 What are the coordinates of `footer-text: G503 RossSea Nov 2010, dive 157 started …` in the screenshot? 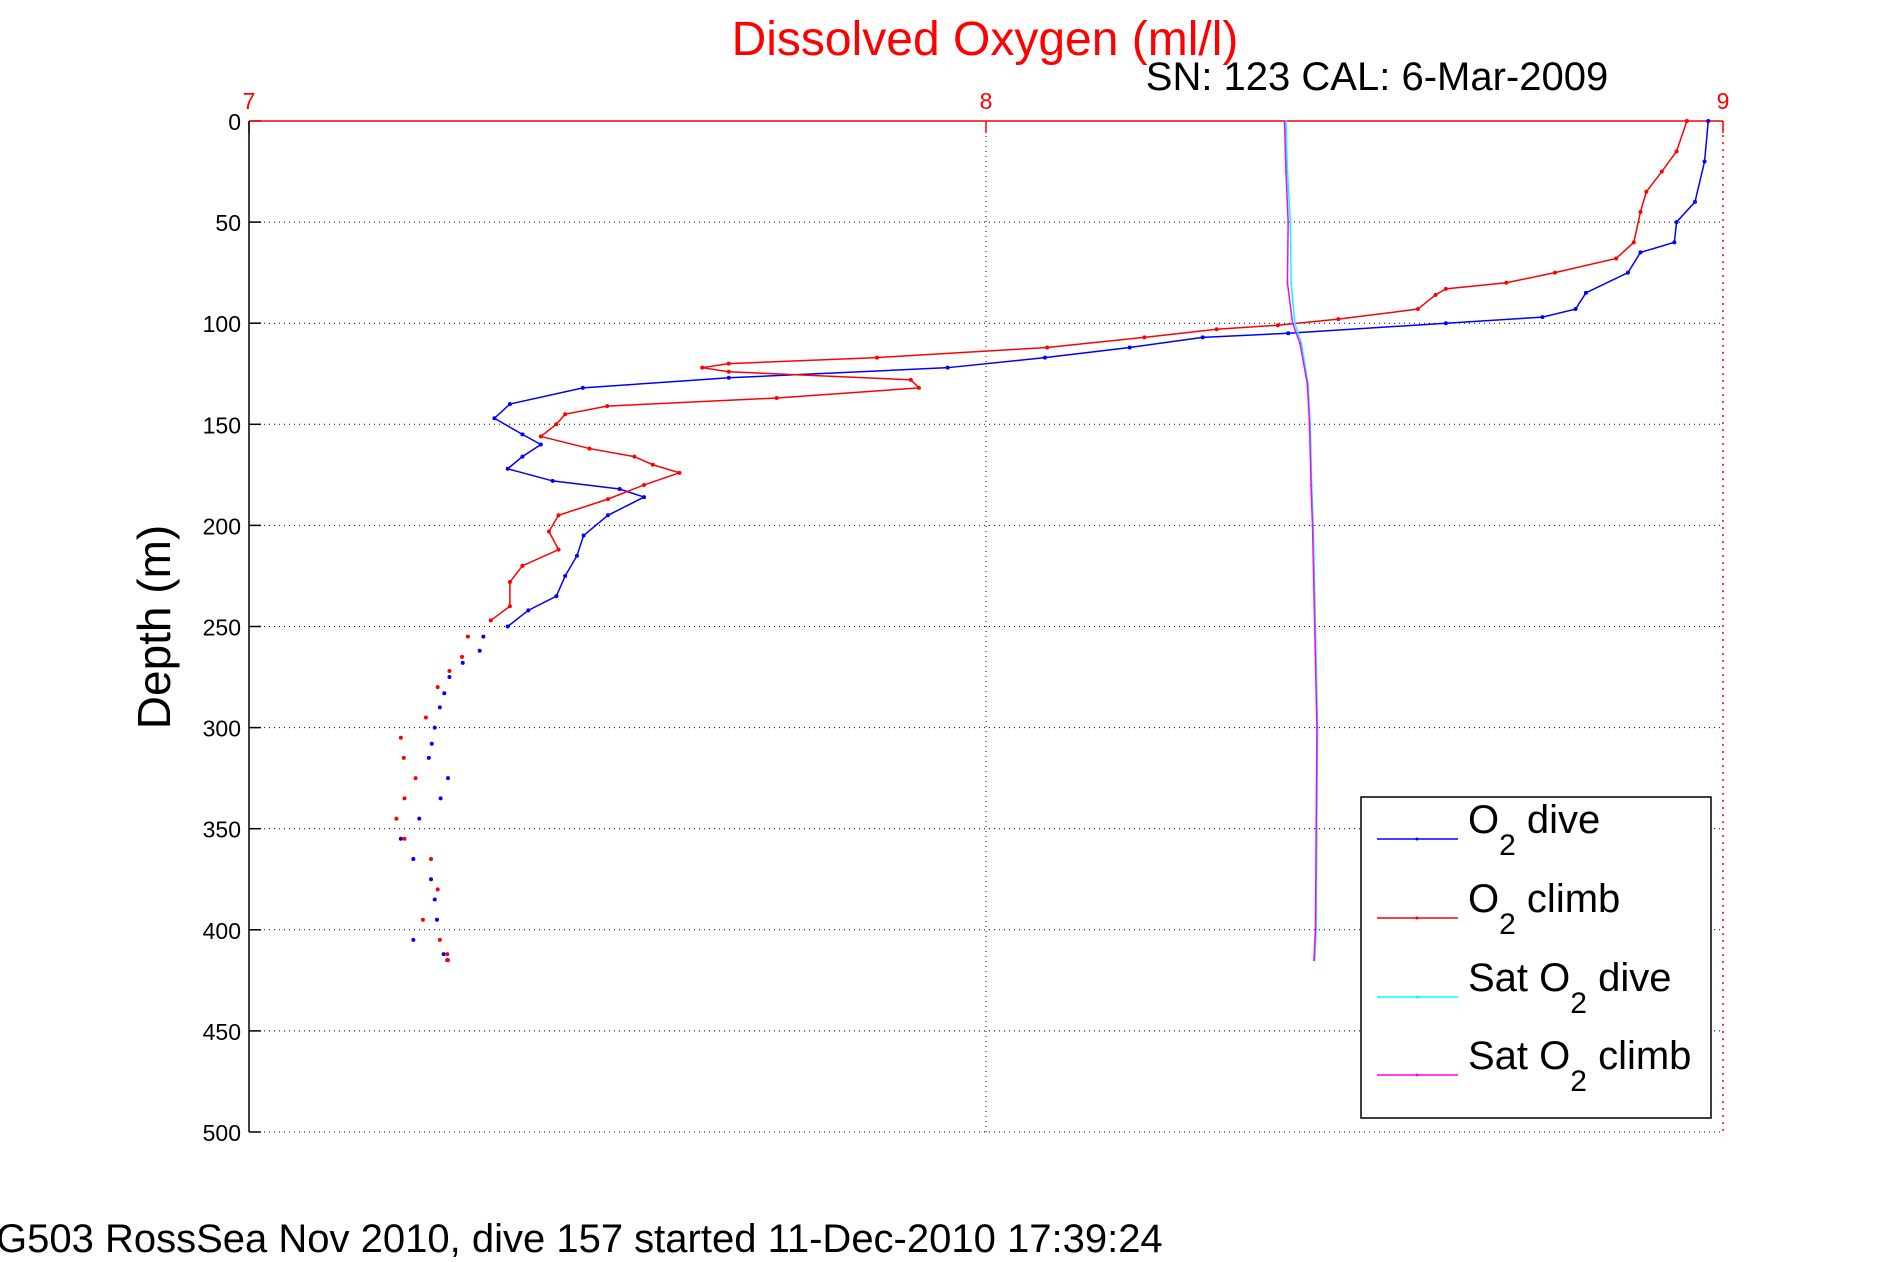 It's located at (581, 1239).